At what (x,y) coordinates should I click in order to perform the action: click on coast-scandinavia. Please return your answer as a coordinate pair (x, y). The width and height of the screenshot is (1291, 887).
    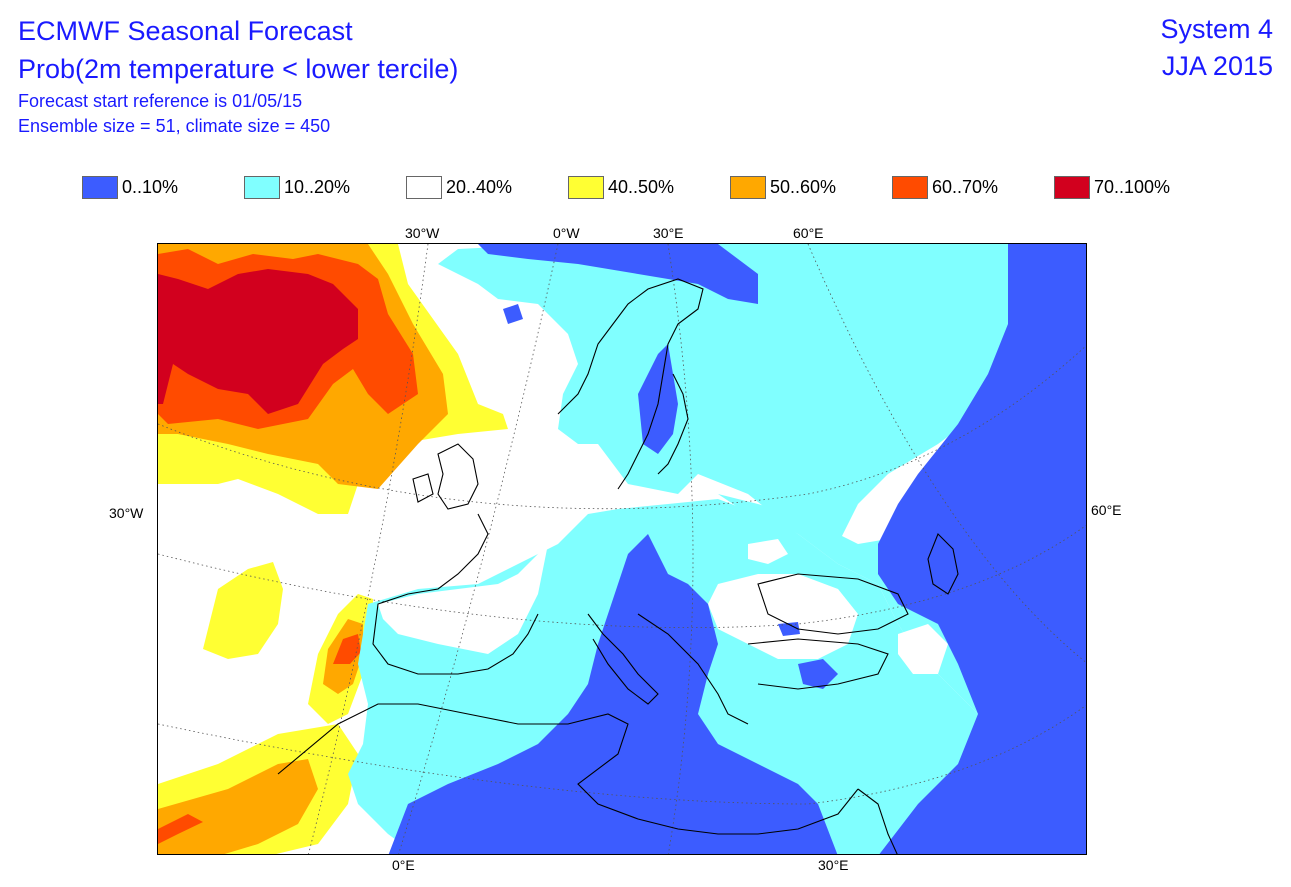
    Looking at the image, I should click on (630, 384).